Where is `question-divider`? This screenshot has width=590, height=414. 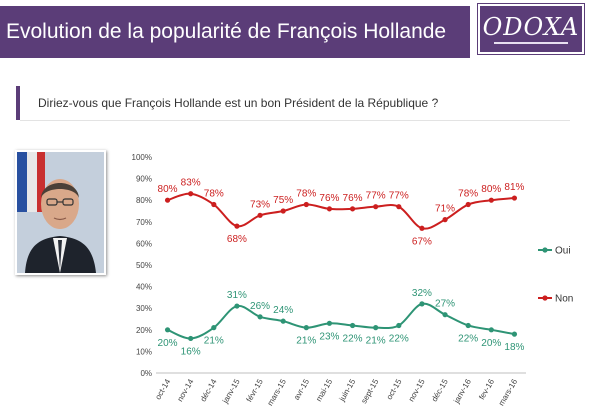
question-divider is located at coordinates (295, 120).